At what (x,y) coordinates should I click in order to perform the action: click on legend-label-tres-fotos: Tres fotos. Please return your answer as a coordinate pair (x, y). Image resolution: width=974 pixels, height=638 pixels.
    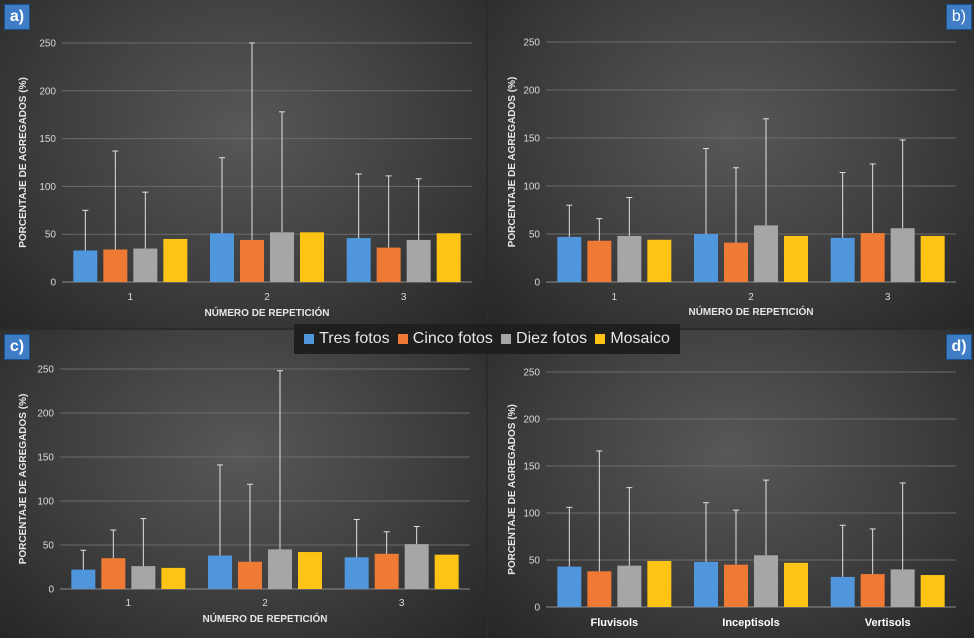
    Looking at the image, I should click on (354, 338).